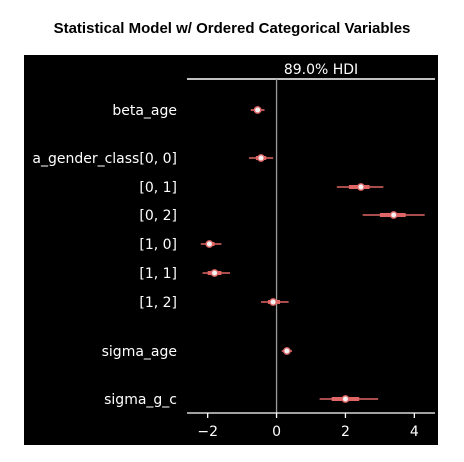  I want to click on forest-row: sigma_g_c, so click(241, 400).